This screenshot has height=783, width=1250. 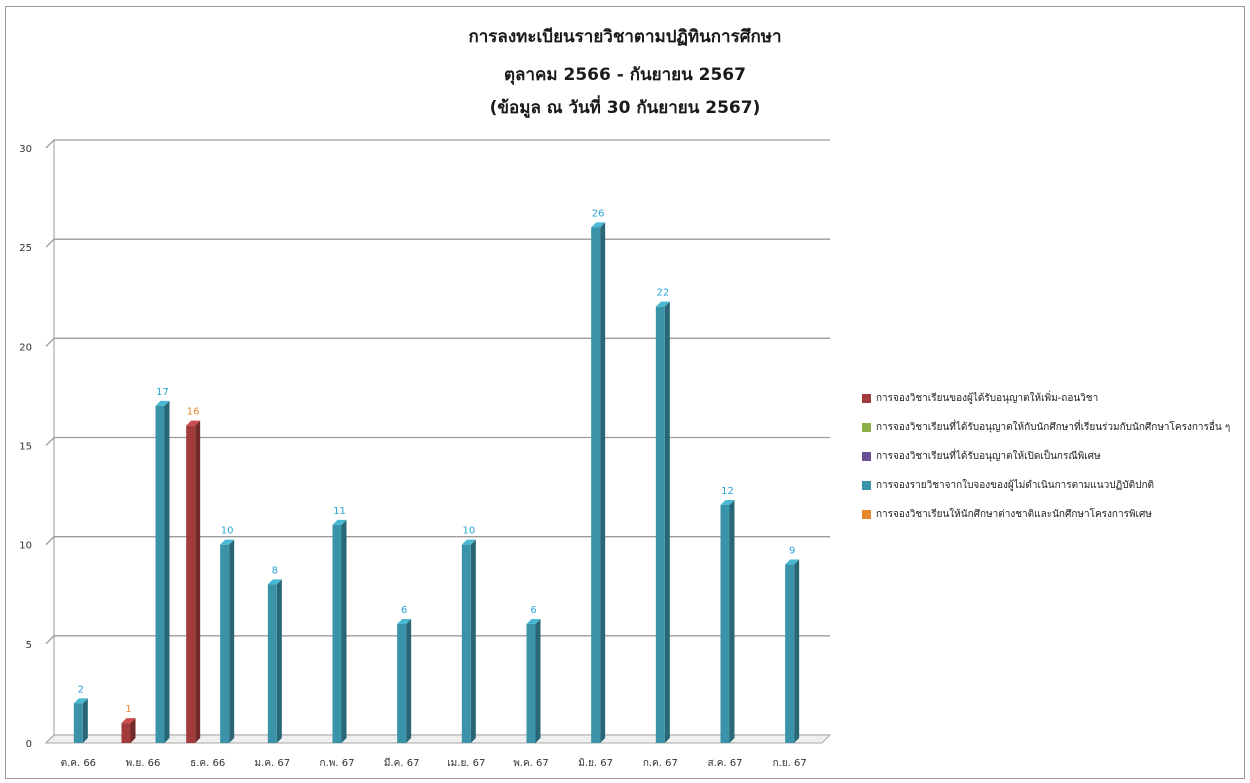 What do you see at coordinates (25, 546) in the screenshot?
I see `y-tick-label: 10` at bounding box center [25, 546].